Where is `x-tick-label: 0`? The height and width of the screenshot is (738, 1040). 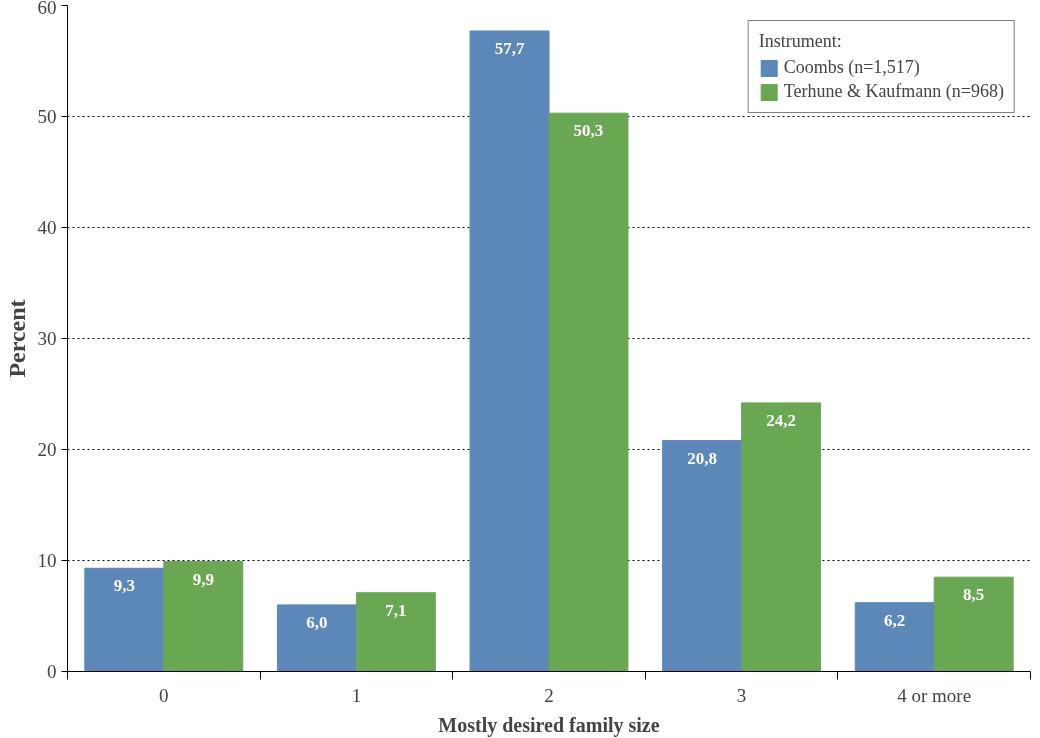 x-tick-label: 0 is located at coordinates (164, 695).